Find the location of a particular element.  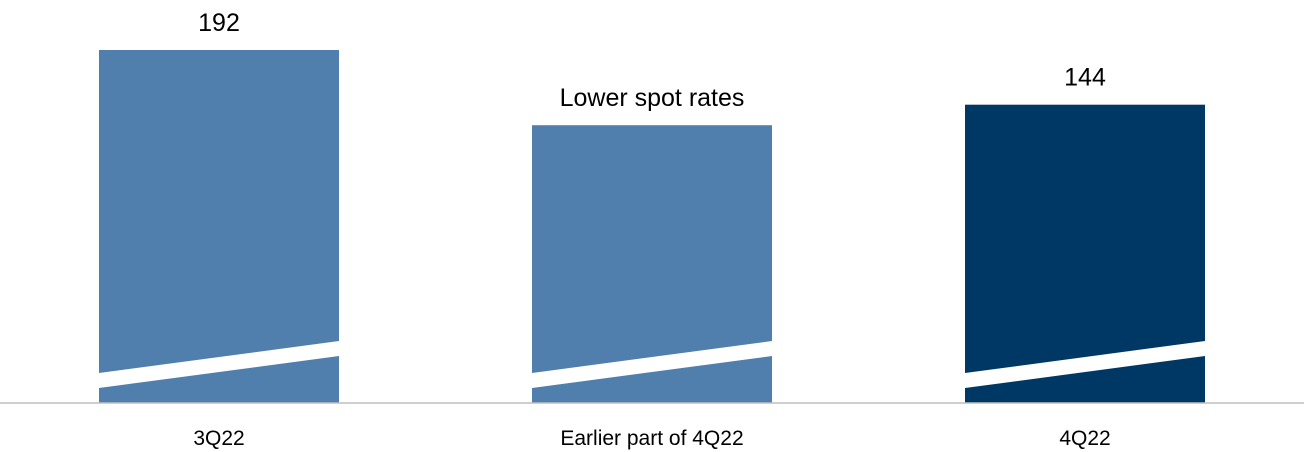

data-label-3: 144 is located at coordinates (1085, 78).